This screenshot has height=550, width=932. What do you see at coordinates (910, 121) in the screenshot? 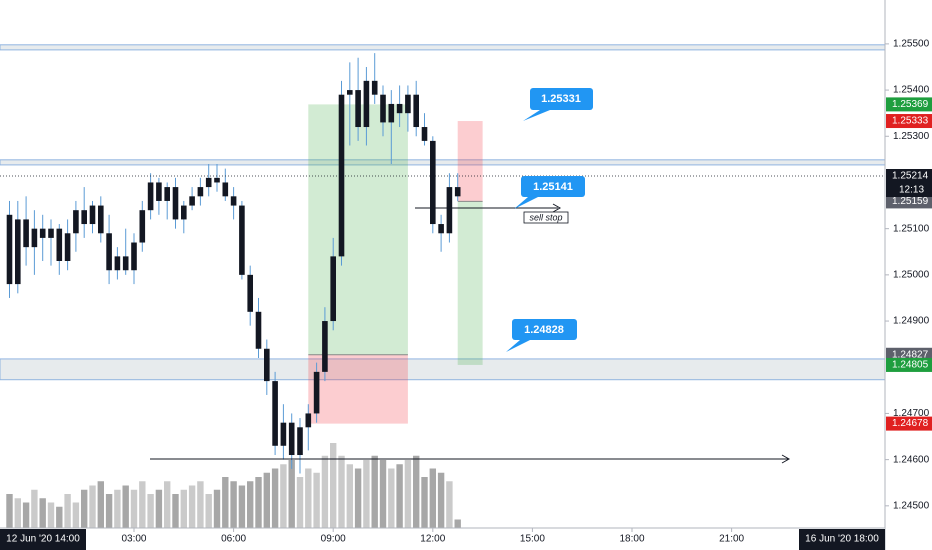
I see `price-tag-label: 1.25333` at bounding box center [910, 121].